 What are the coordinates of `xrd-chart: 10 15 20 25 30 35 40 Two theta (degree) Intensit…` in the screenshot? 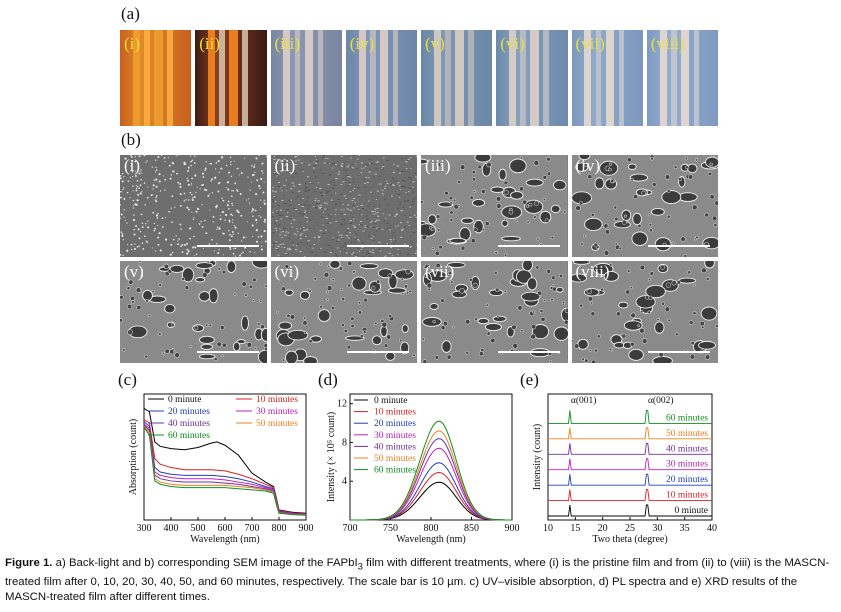 It's located at (620, 470).